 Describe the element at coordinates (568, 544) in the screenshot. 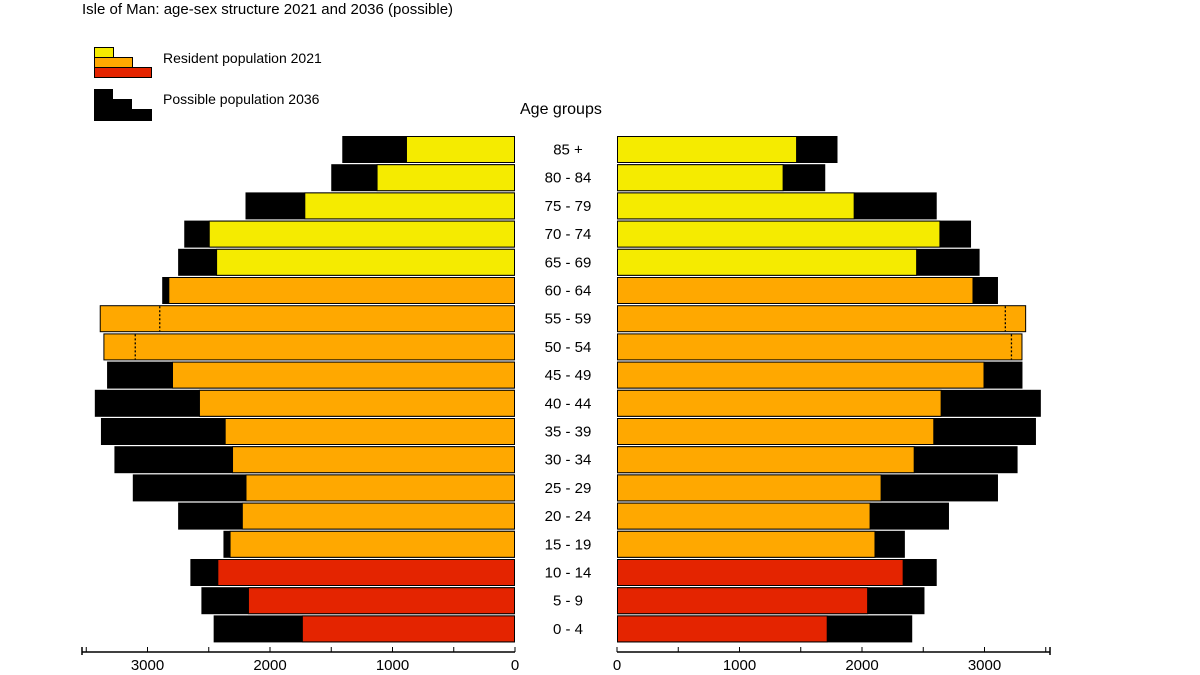

I see `age-group-label: 15 - 19` at that location.